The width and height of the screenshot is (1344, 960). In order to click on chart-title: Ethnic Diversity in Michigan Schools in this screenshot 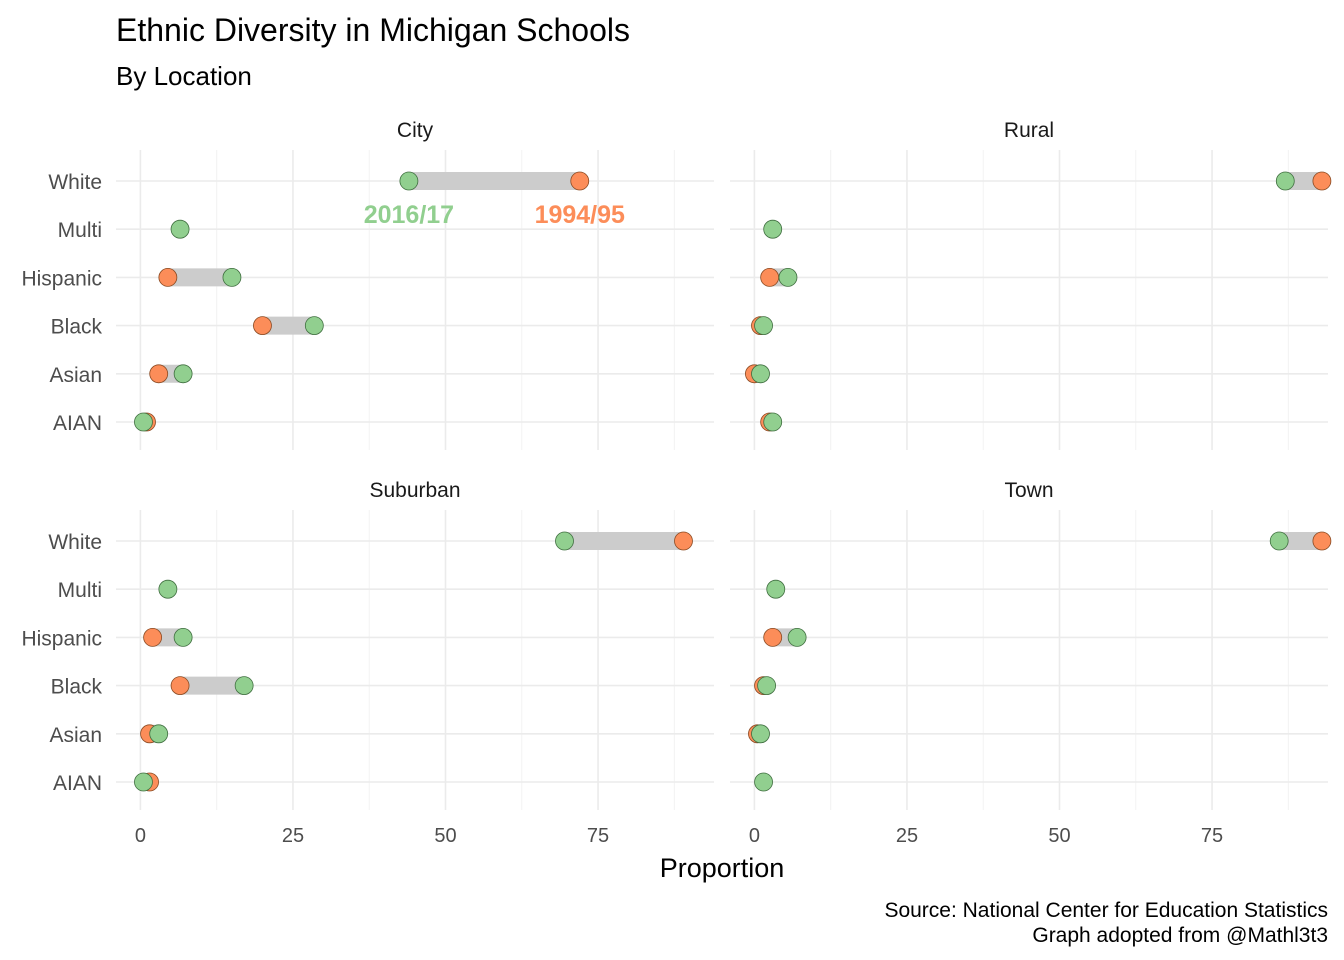, I will do `click(373, 30)`.